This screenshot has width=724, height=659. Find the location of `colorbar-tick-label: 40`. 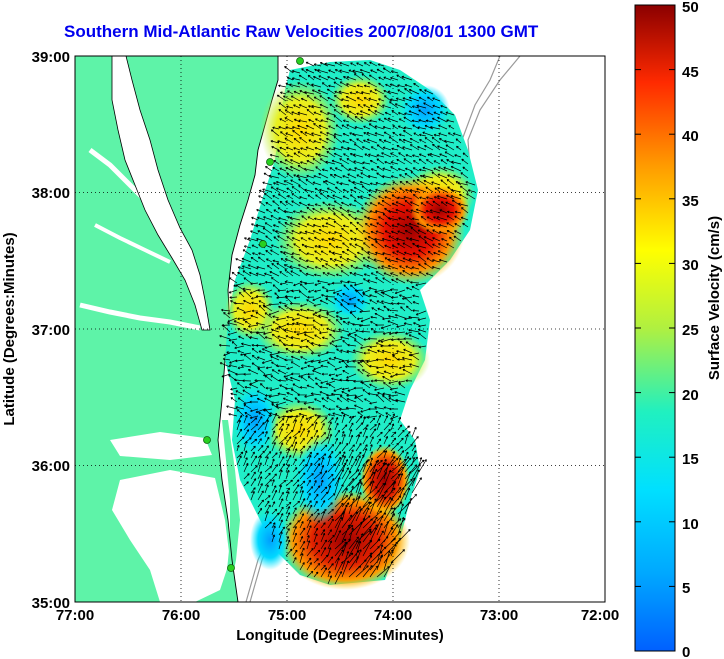

colorbar-tick-label: 40 is located at coordinates (690, 136).